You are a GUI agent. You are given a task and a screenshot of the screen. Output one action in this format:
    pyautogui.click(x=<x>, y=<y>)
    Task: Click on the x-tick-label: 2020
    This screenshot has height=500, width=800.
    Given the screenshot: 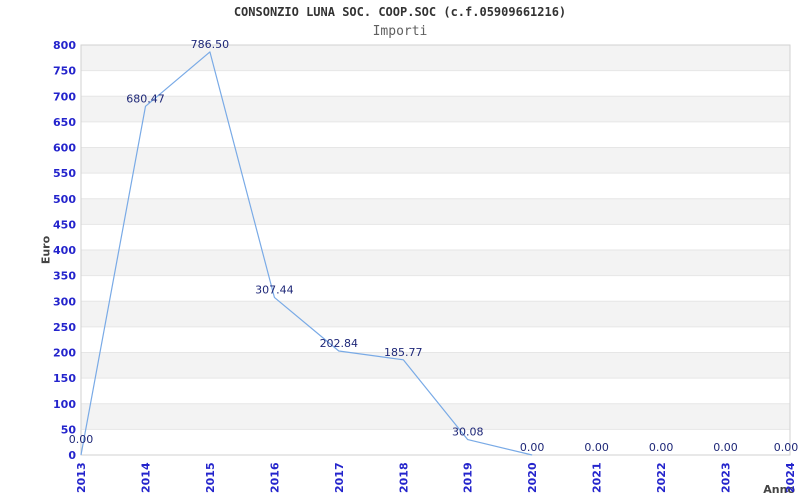 What is the action you would take?
    pyautogui.click(x=532, y=477)
    